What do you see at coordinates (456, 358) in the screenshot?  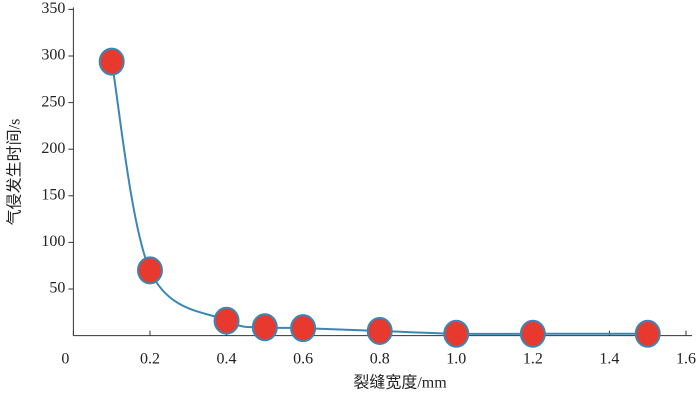 I see `x-tick-label: 1.0` at bounding box center [456, 358].